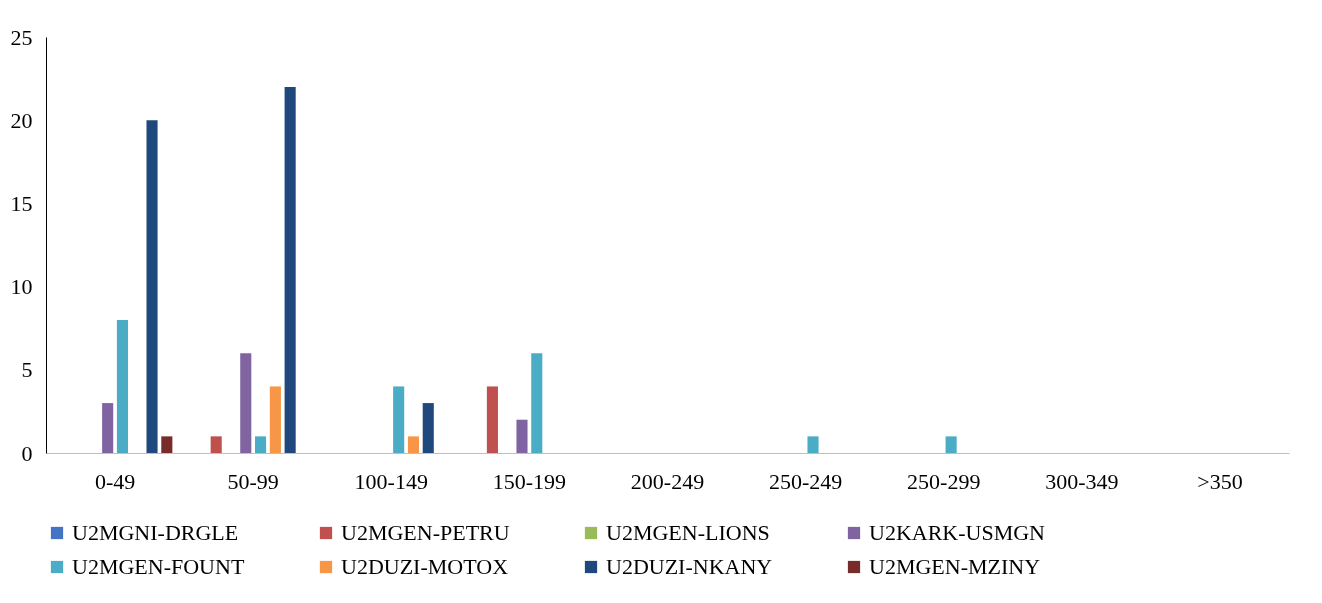 The width and height of the screenshot is (1322, 603). What do you see at coordinates (27, 453) in the screenshot?
I see `y-tick-label: 0` at bounding box center [27, 453].